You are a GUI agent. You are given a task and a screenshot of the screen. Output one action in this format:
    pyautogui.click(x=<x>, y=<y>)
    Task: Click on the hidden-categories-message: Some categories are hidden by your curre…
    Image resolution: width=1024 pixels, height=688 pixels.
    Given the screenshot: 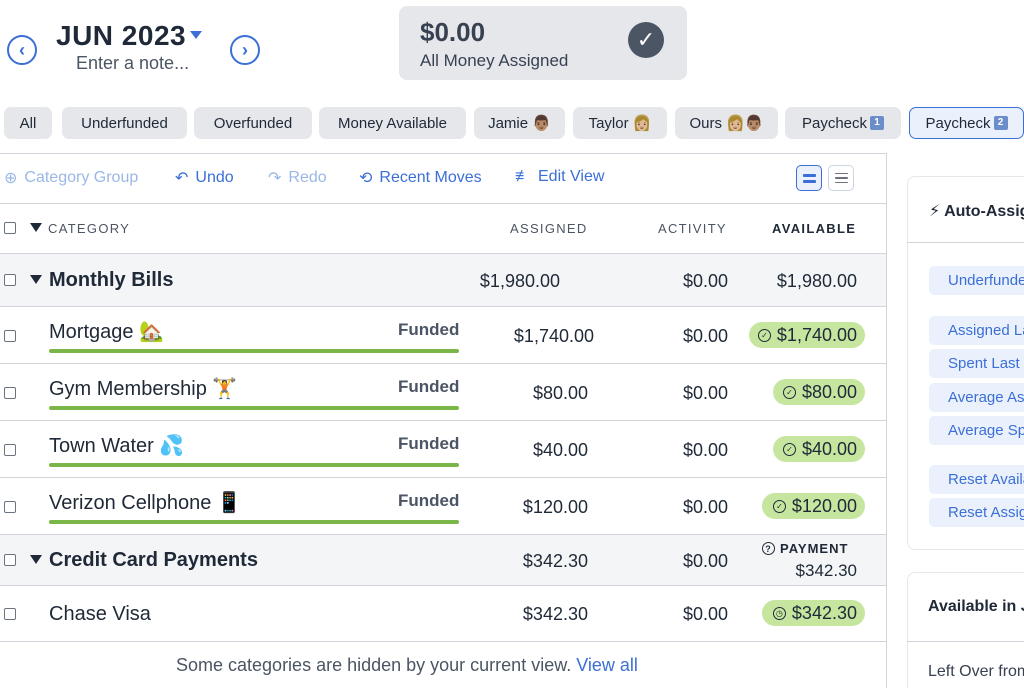 What is the action you would take?
    pyautogui.click(x=407, y=665)
    